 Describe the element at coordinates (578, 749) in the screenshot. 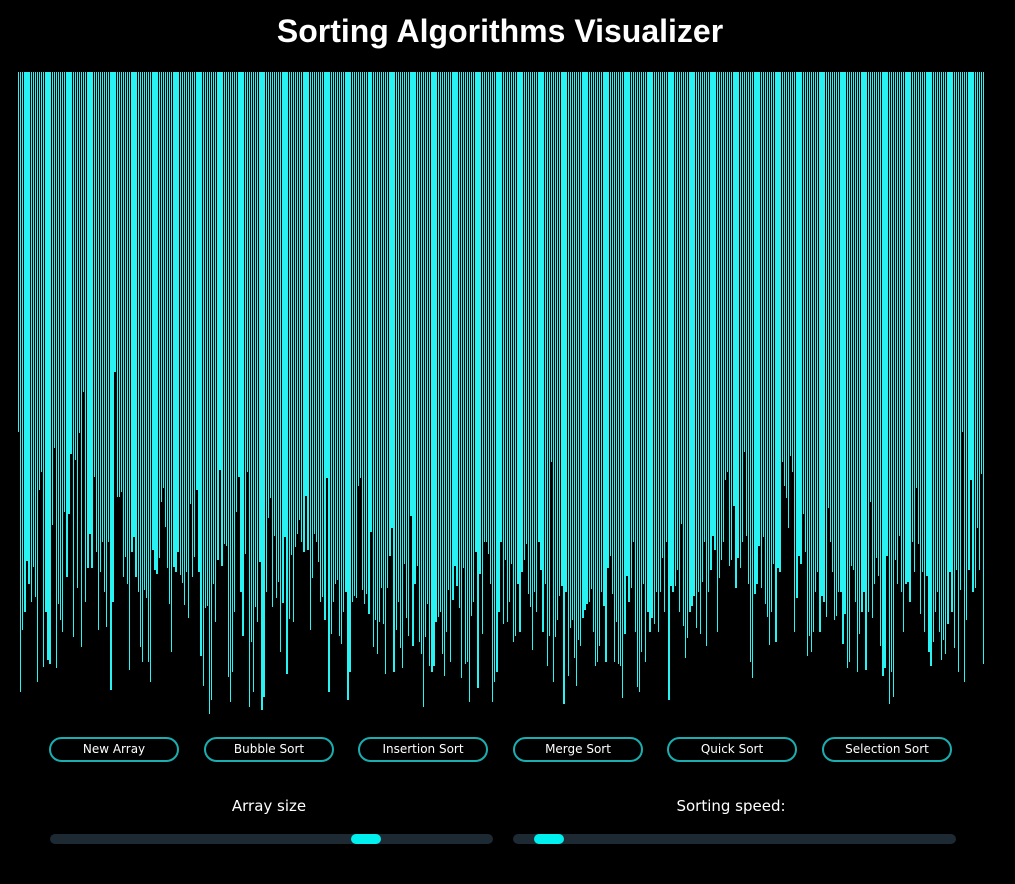

I see `merge-sort-button: Merge Sort` at that location.